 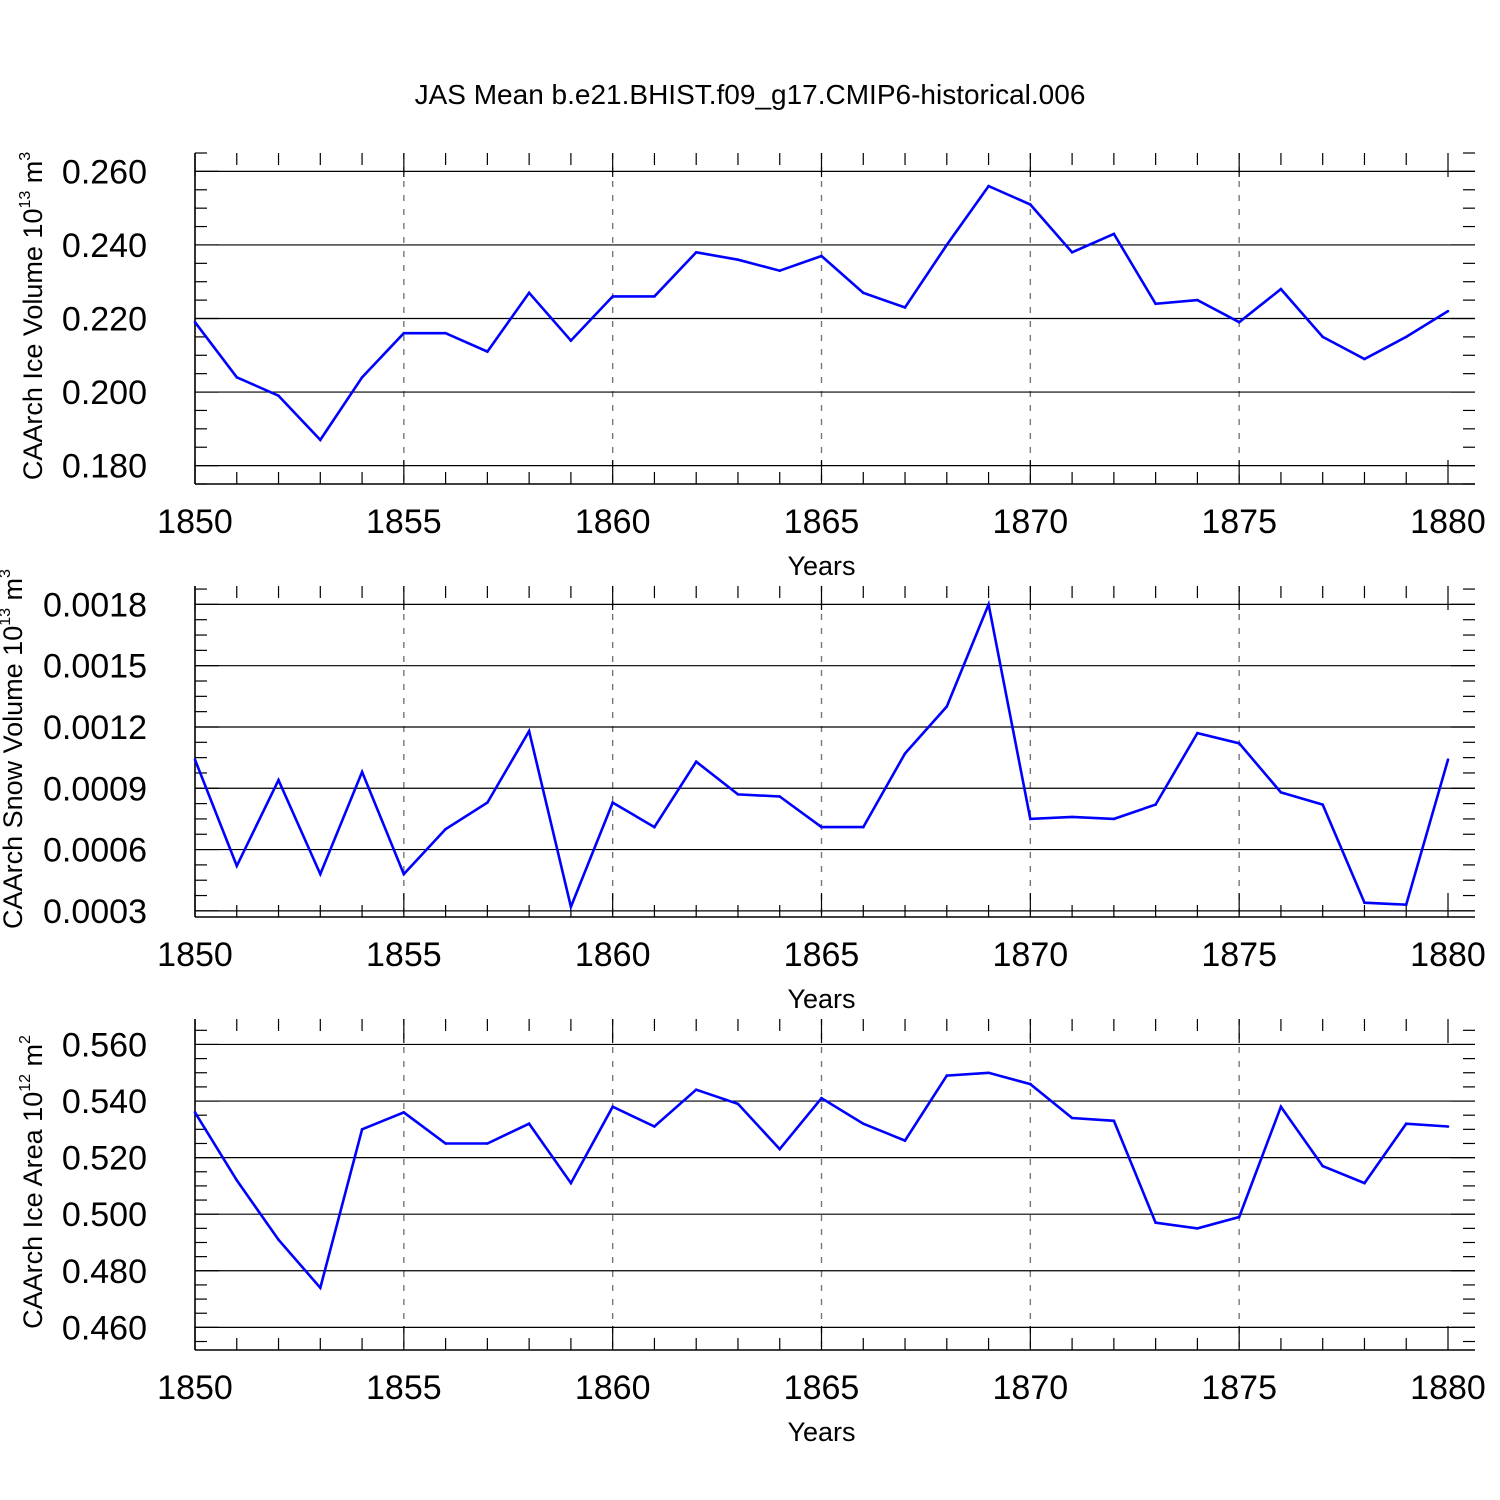 I want to click on x-tick-label: 1860, so click(x=613, y=522).